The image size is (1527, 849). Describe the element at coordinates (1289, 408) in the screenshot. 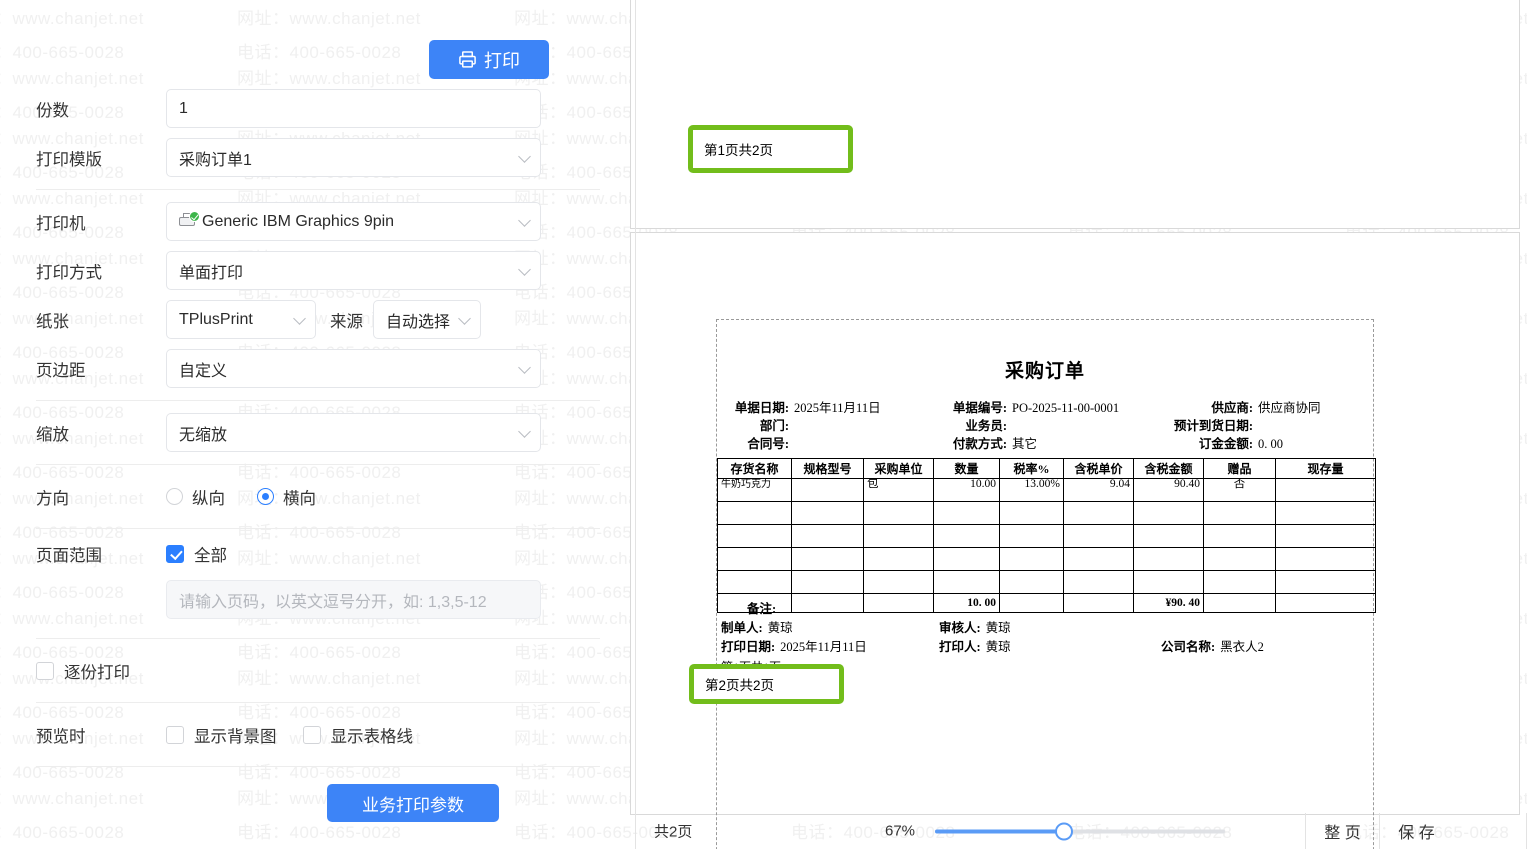

I see `meta-value: 供应商协同` at that location.